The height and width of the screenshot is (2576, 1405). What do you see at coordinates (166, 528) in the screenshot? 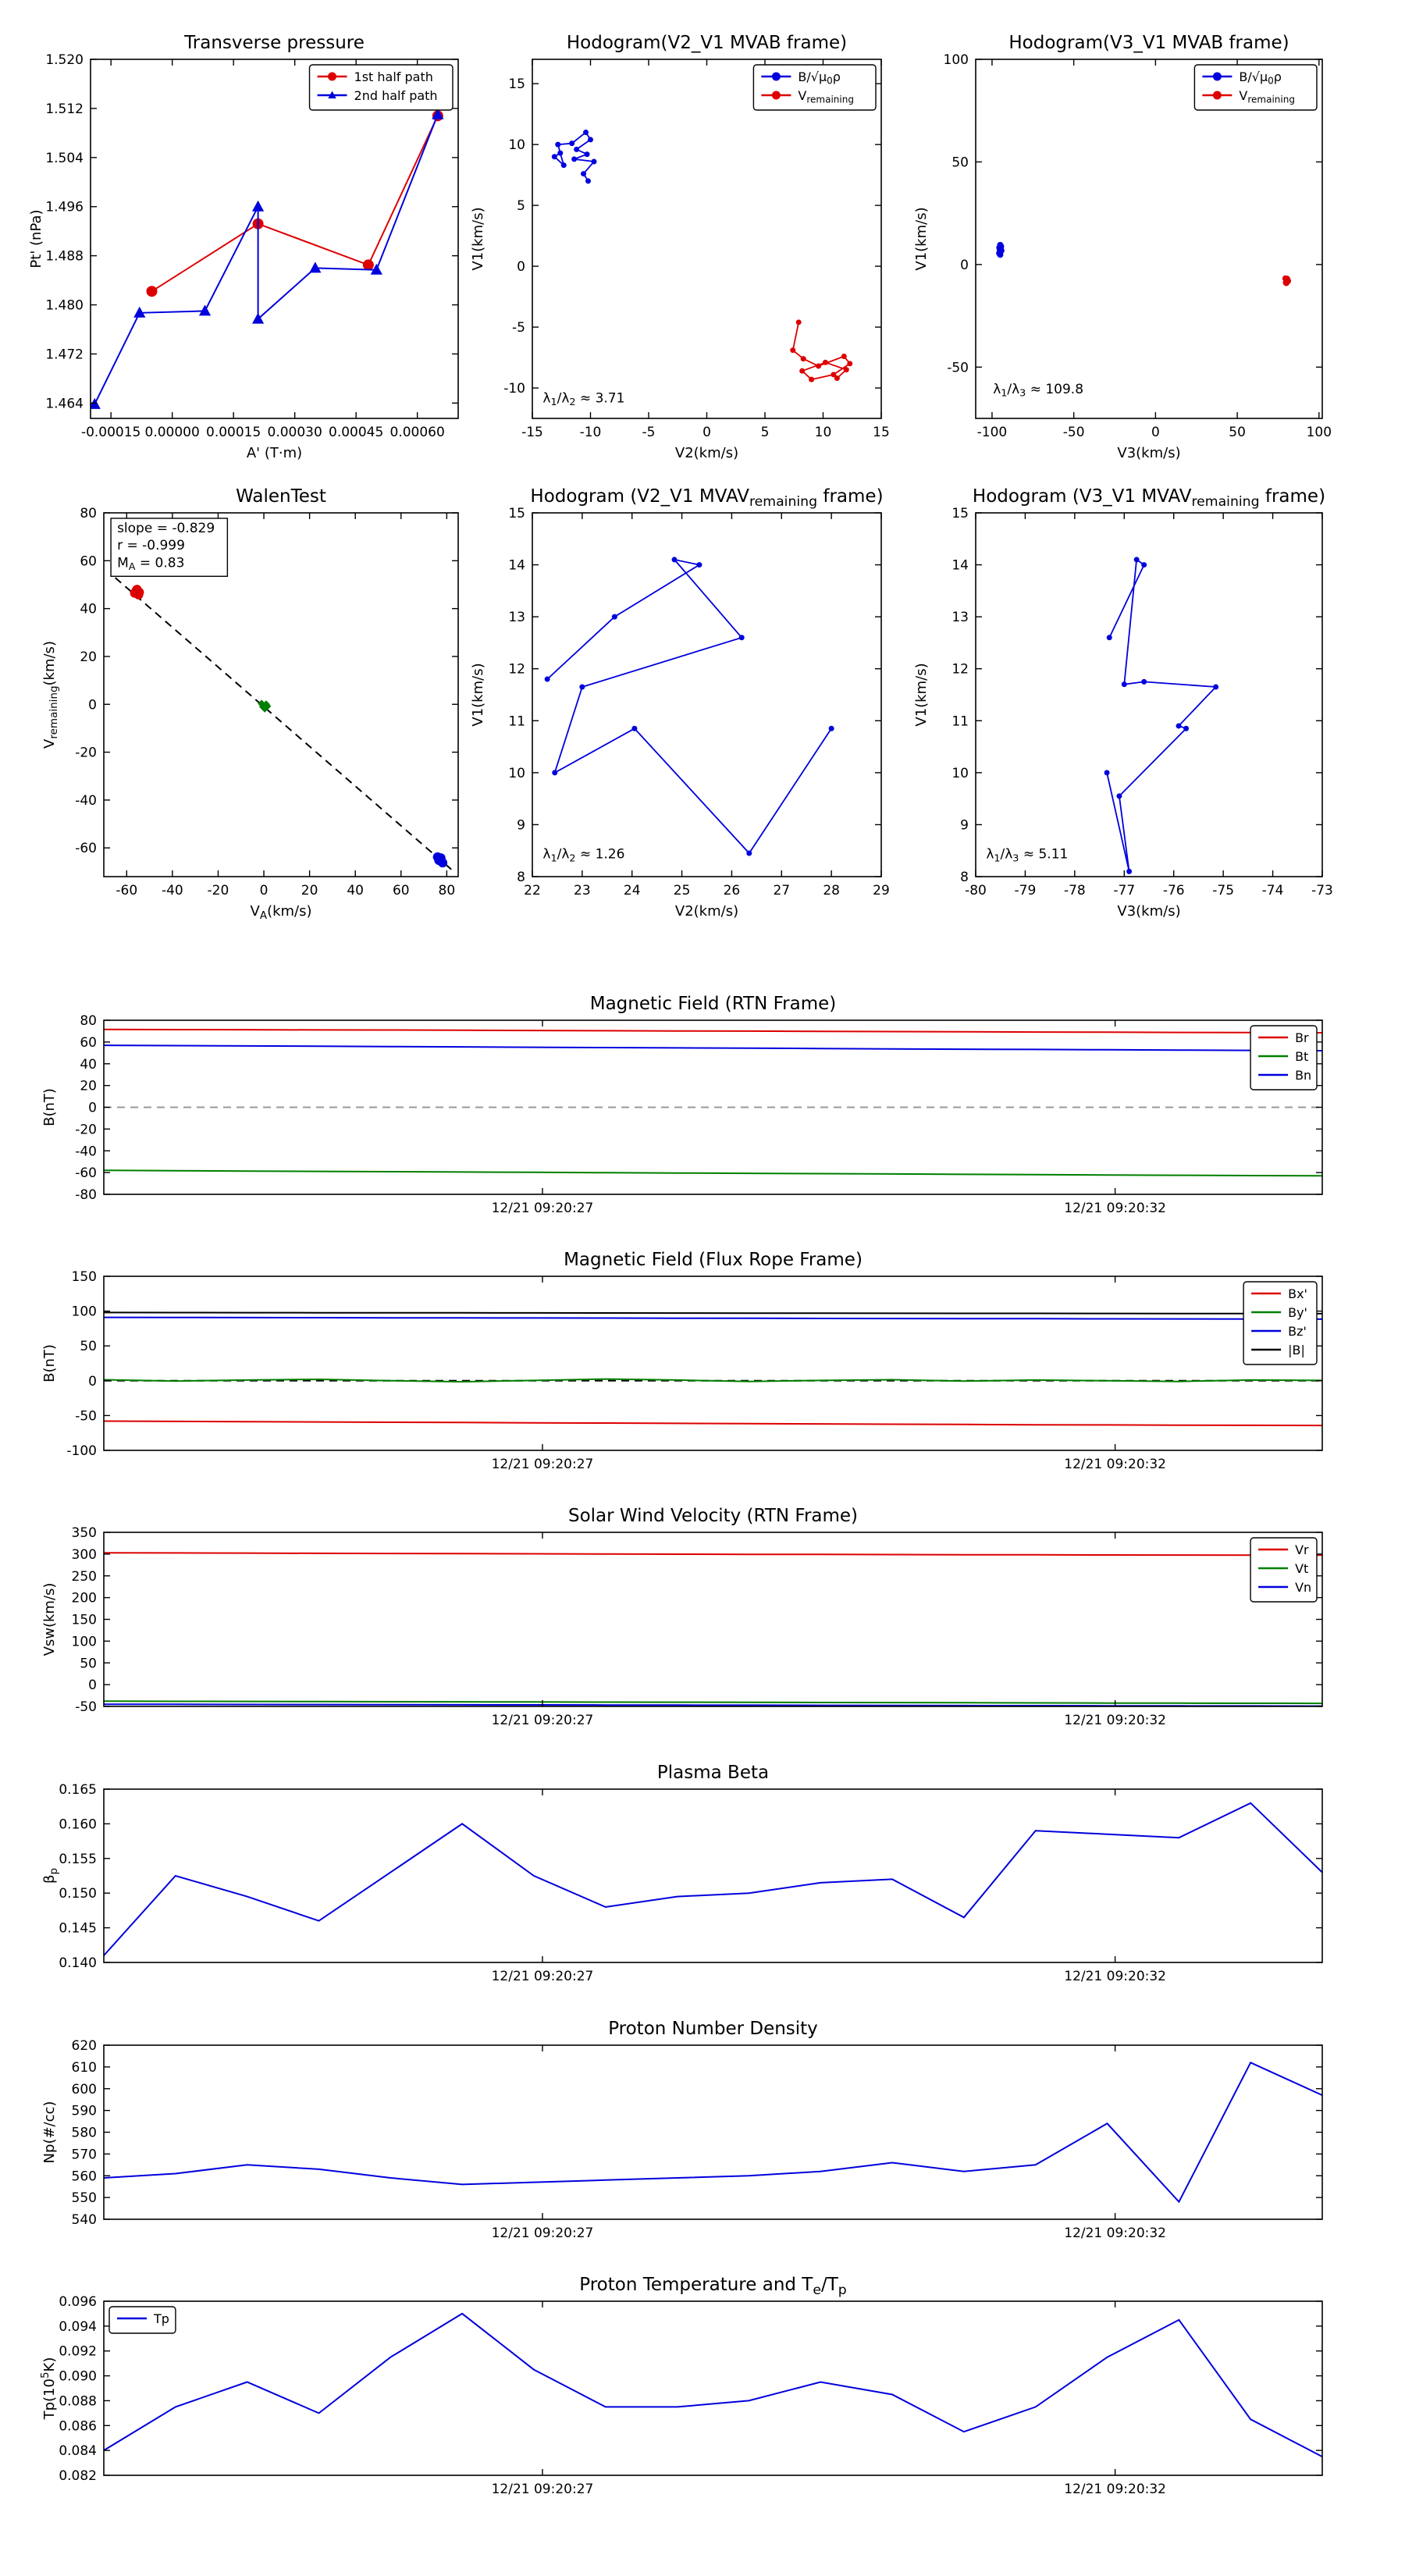
I see `svg-text: slope = -0.829` at bounding box center [166, 528].